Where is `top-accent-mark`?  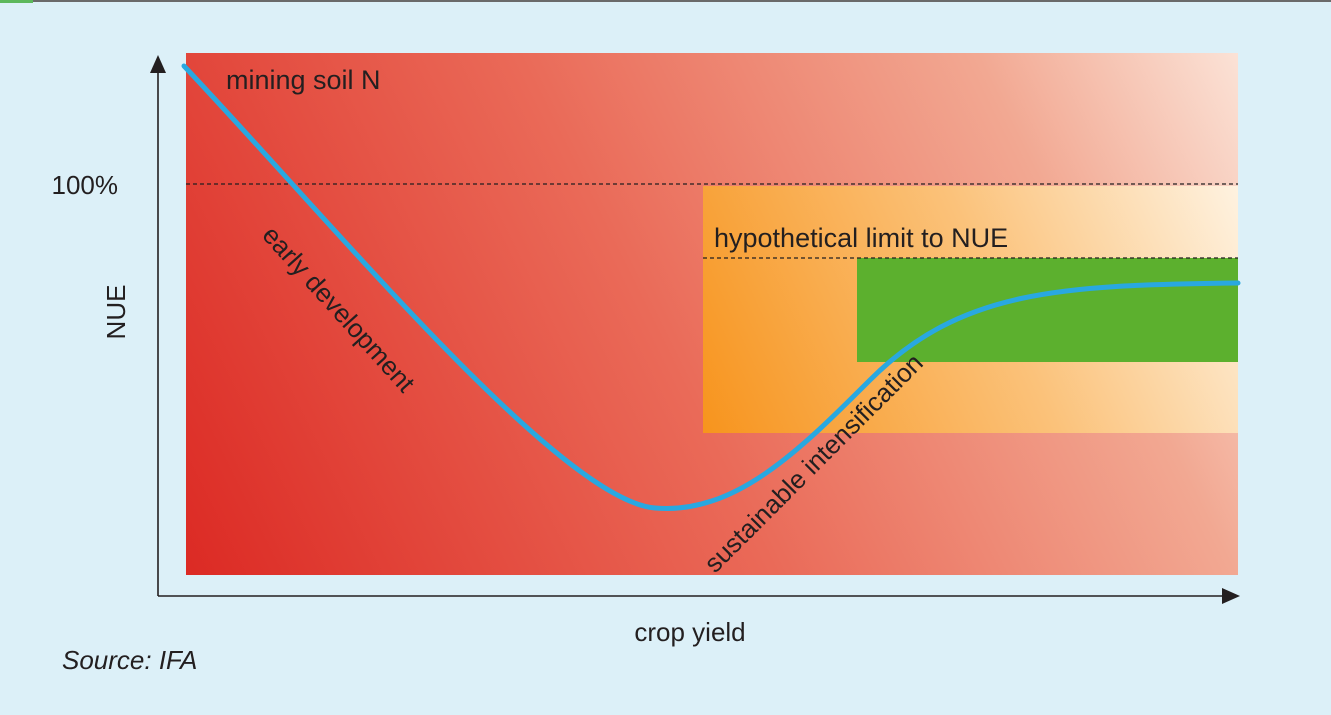 top-accent-mark is located at coordinates (16, 1).